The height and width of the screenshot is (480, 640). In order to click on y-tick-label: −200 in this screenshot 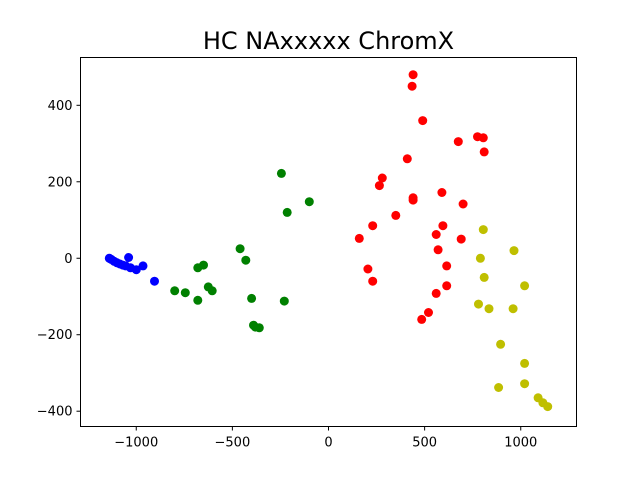, I will do `click(55, 335)`.